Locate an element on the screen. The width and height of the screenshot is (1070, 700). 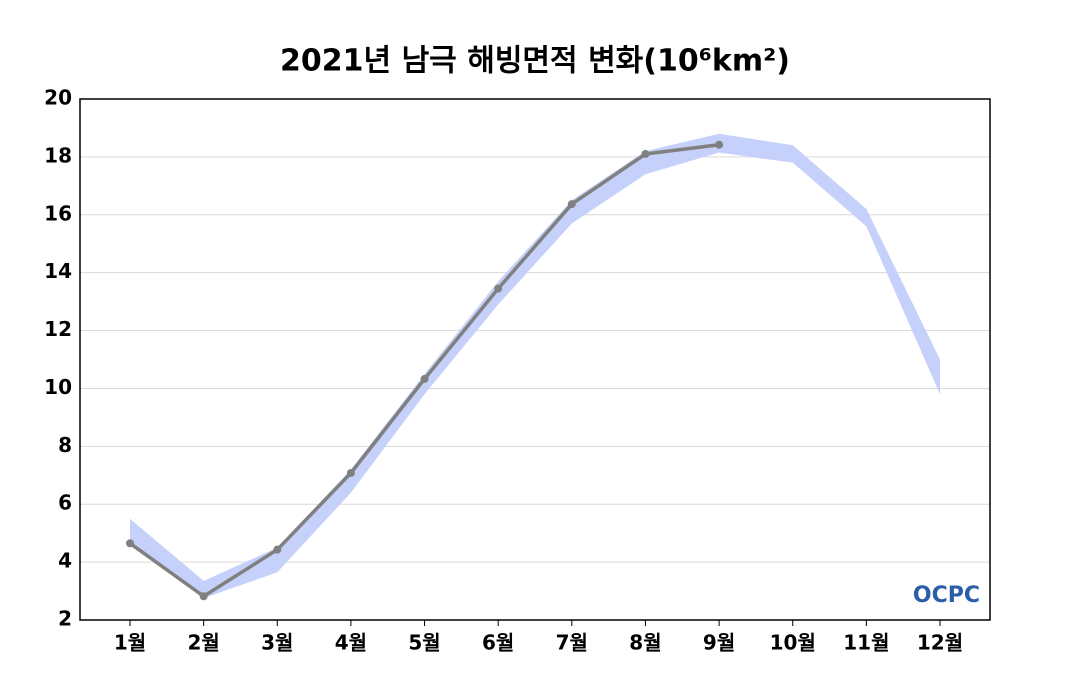
x-tick-label: 5월 is located at coordinates (424, 643).